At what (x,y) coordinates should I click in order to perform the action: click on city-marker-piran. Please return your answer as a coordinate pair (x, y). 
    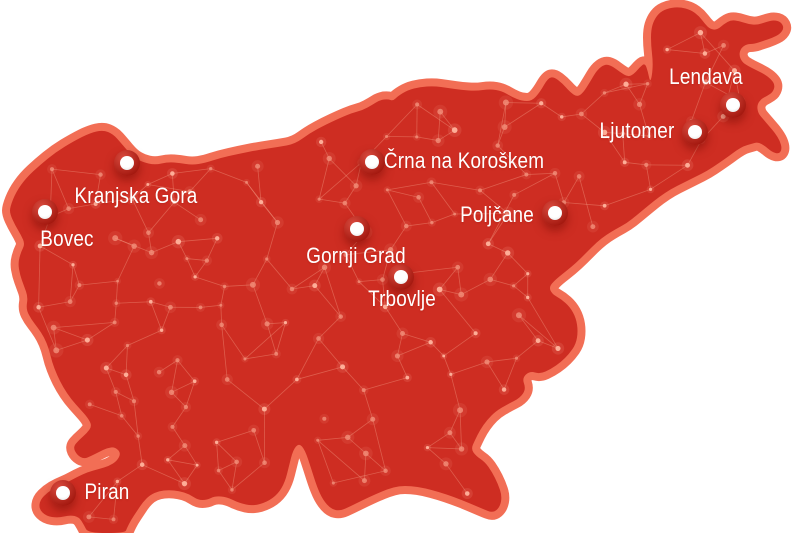
    Looking at the image, I should click on (63, 493).